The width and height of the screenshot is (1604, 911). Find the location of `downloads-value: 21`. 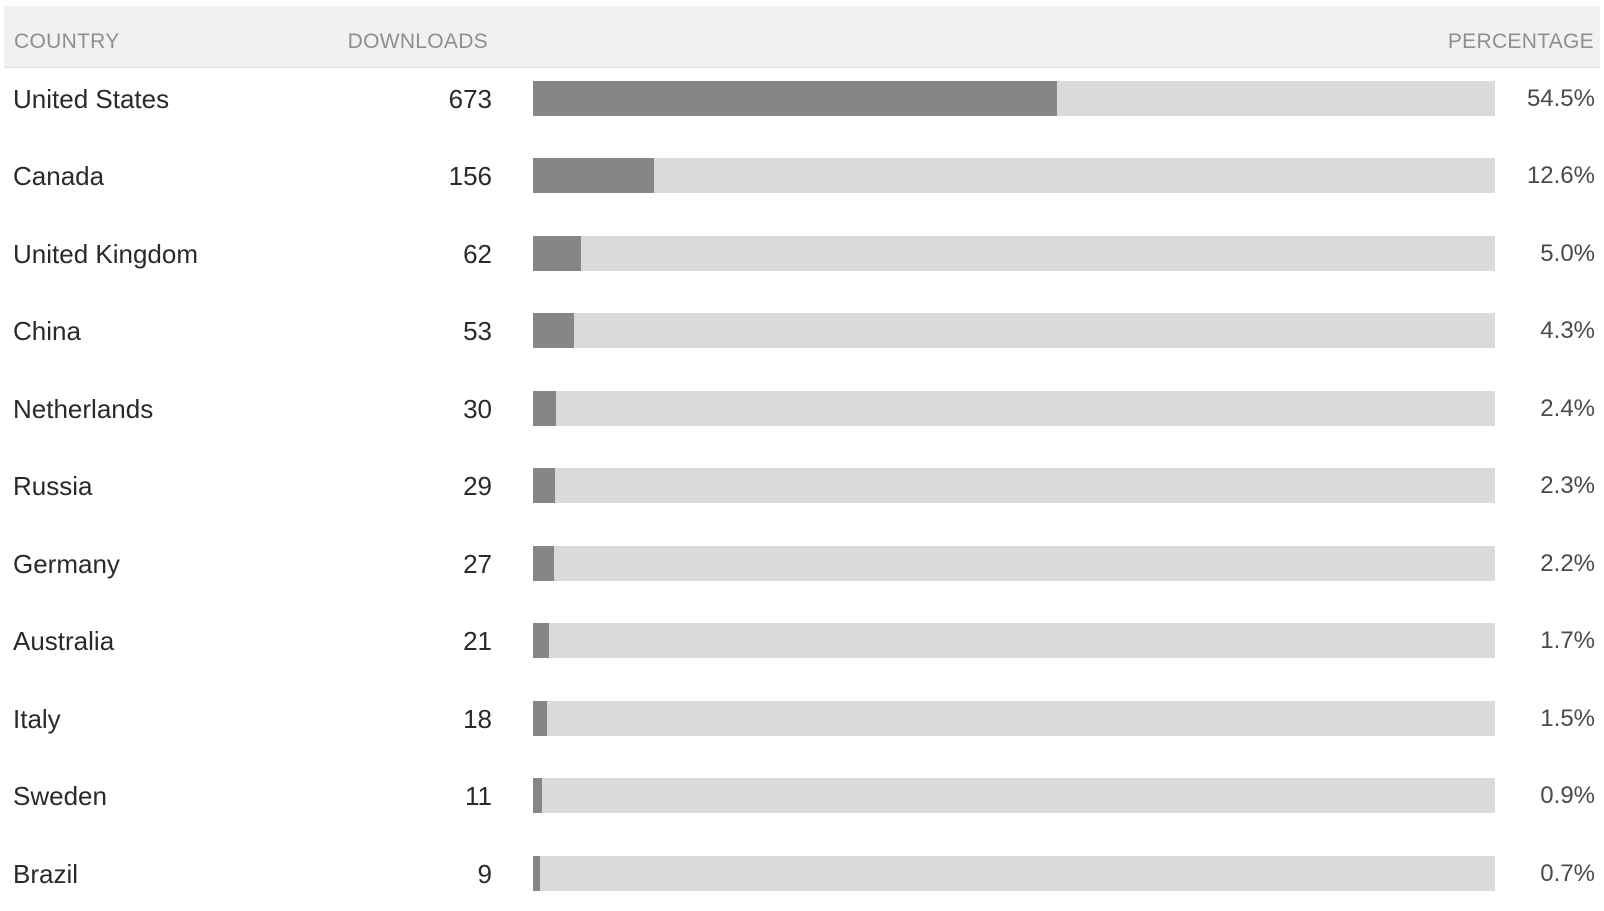

downloads-value: 21 is located at coordinates (477, 641).